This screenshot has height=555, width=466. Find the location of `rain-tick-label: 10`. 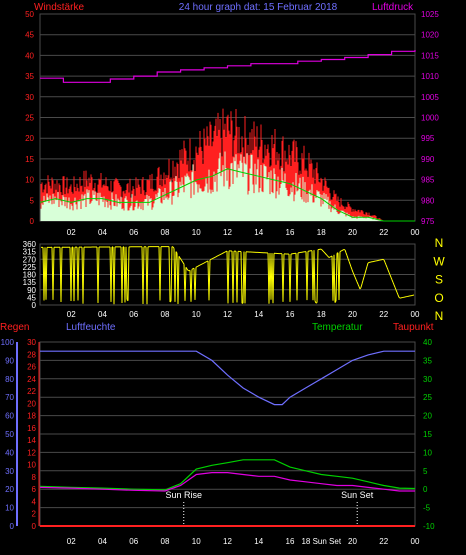

rain-tick-label: 10 is located at coordinates (9, 508).